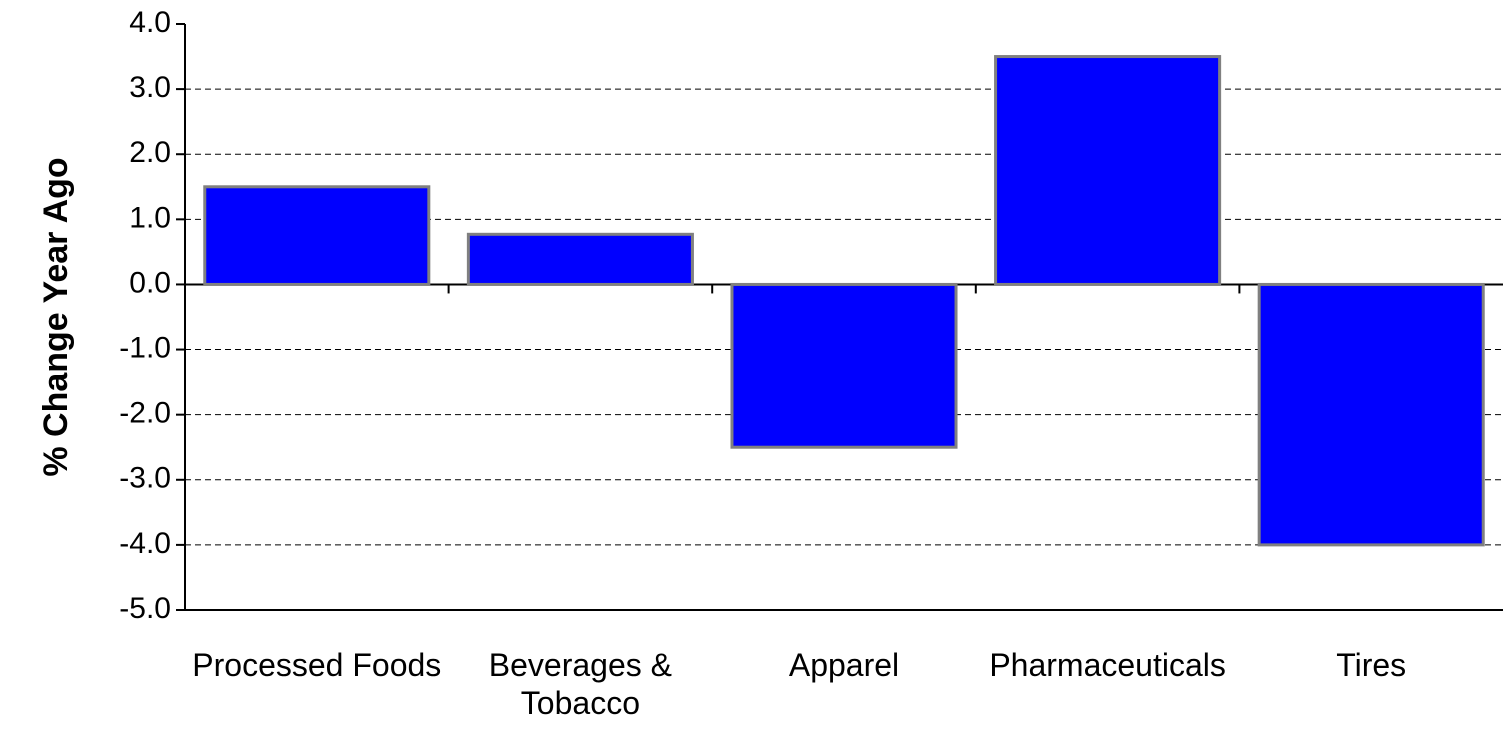 The image size is (1503, 736). What do you see at coordinates (145, 608) in the screenshot?
I see `y-tick-label: -5.0` at bounding box center [145, 608].